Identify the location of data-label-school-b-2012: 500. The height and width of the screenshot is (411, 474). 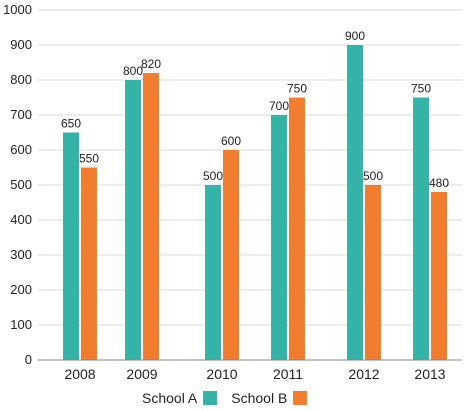
(373, 176).